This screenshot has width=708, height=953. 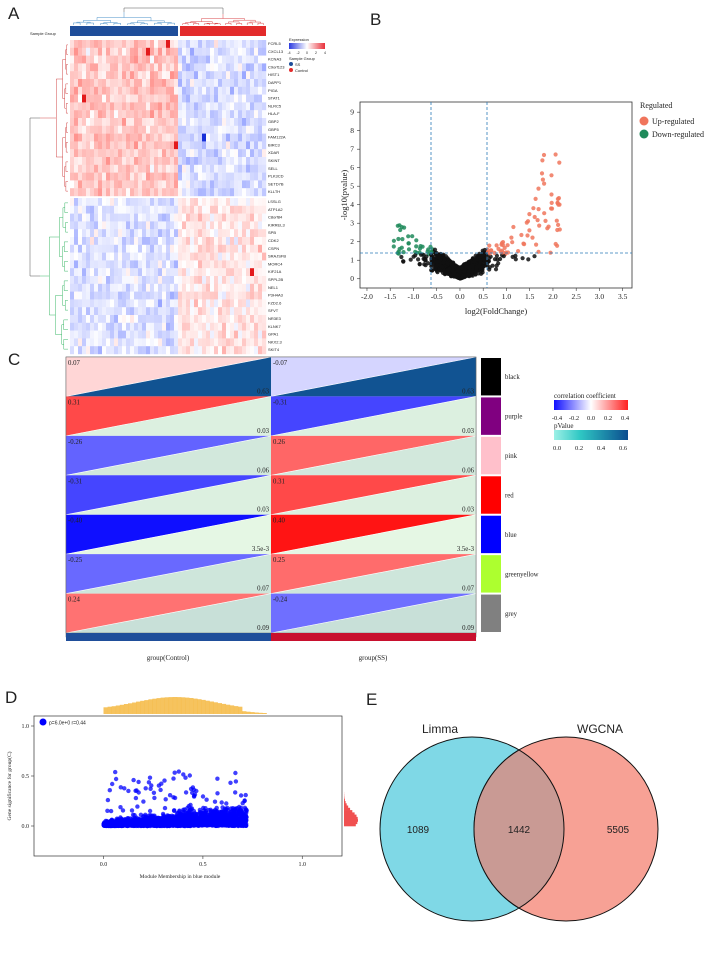 I want to click on corr-legend-tick: 0.2, so click(x=608, y=418).